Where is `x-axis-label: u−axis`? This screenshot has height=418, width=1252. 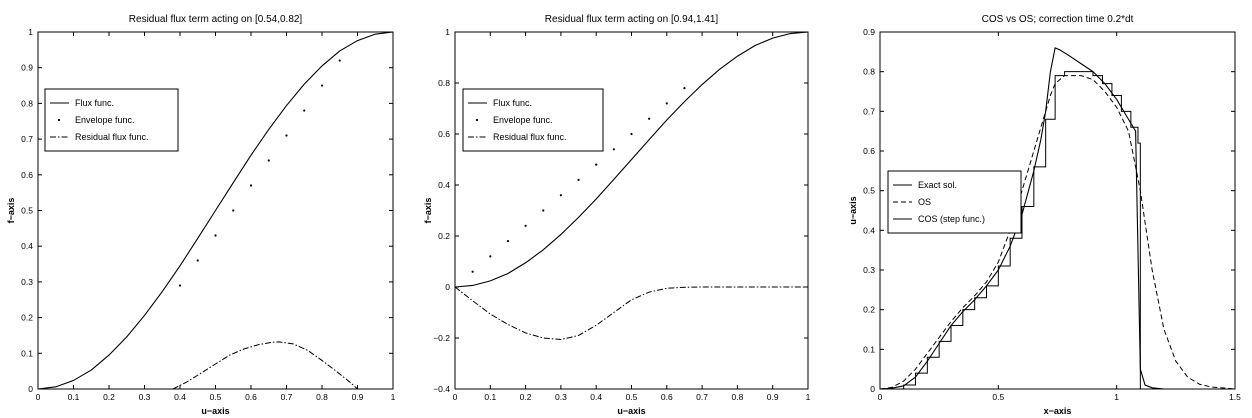
x-axis-label: u−axis is located at coordinates (631, 411).